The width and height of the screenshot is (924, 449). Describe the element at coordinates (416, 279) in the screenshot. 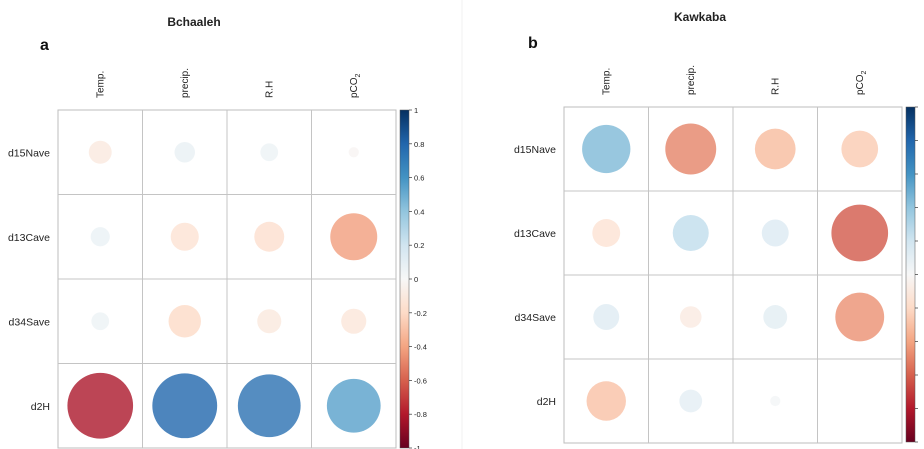

I see `colorbar-tick-label: 0` at that location.